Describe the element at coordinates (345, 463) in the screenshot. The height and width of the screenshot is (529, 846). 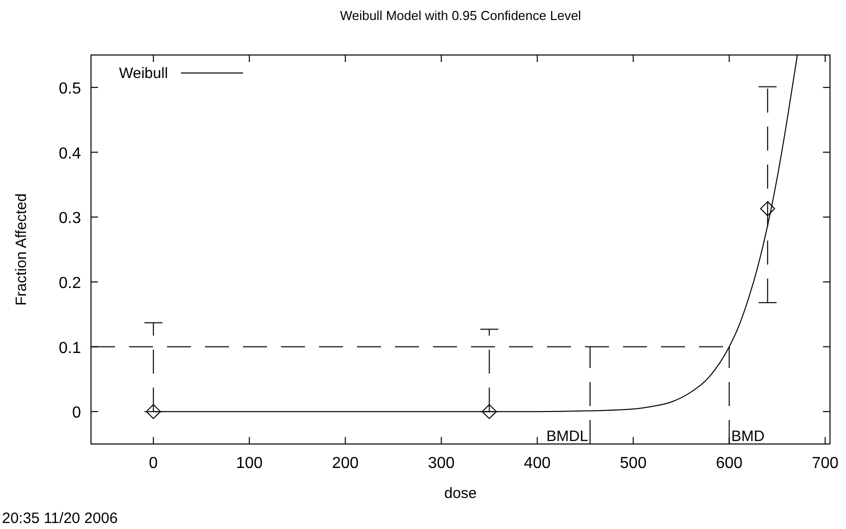
I see `x-tick-label: 200` at that location.